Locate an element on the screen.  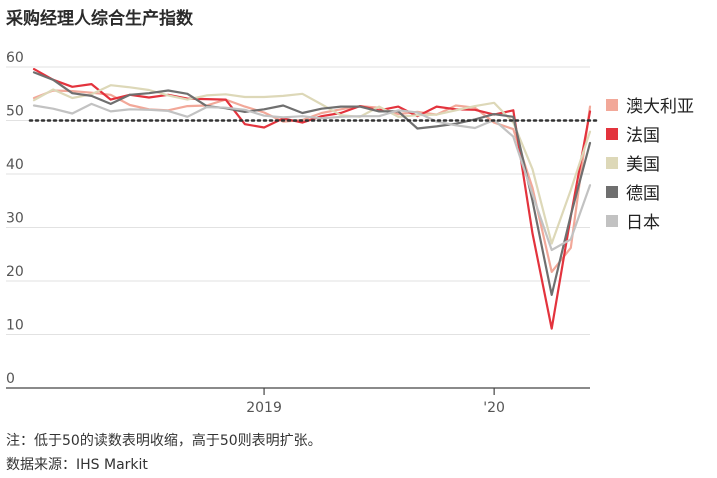
legend-item-3: 德国 is located at coordinates (650, 191).